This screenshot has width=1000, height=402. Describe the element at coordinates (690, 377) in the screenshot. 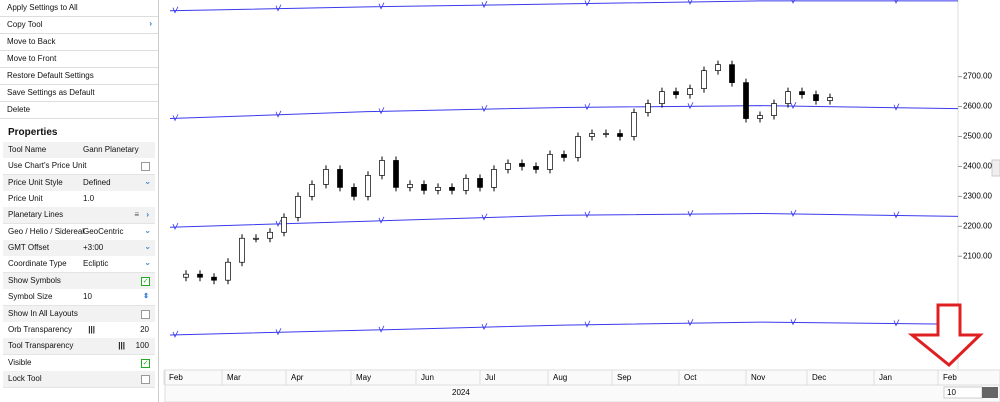

I see `month-label: Oct` at that location.